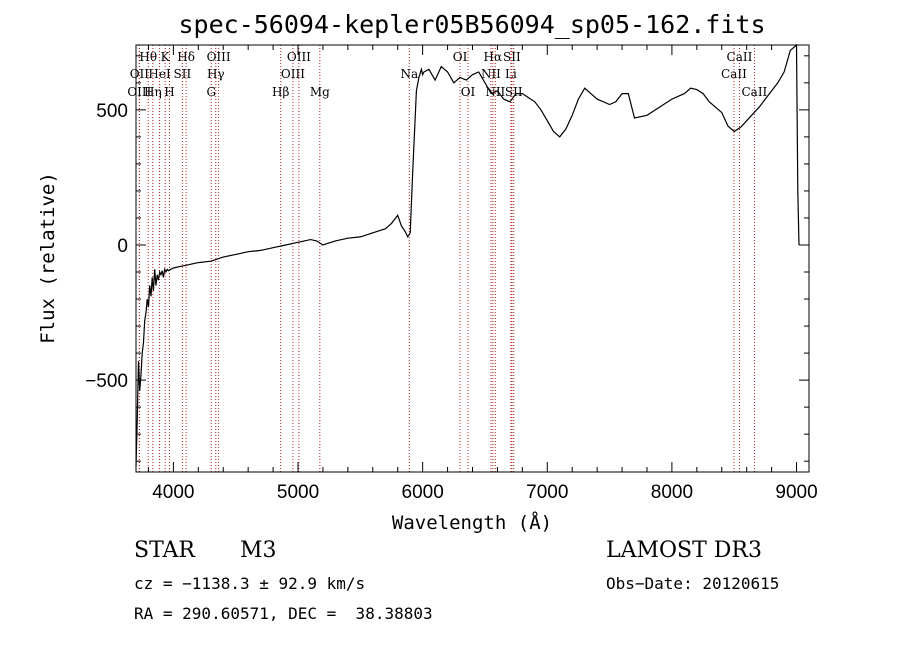  Describe the element at coordinates (164, 550) in the screenshot. I see `object-type: STAR` at that location.